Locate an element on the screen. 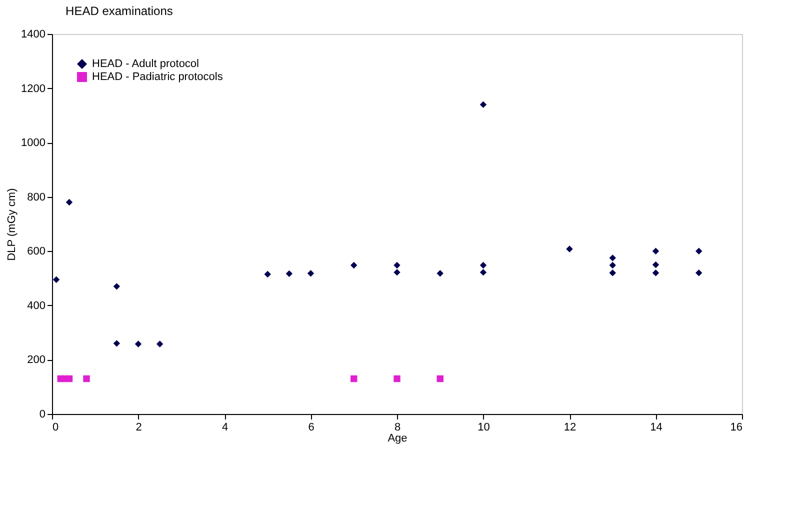 Image resolution: width=794 pixels, height=509 pixels. chart-title: HEAD examinations is located at coordinates (119, 11).